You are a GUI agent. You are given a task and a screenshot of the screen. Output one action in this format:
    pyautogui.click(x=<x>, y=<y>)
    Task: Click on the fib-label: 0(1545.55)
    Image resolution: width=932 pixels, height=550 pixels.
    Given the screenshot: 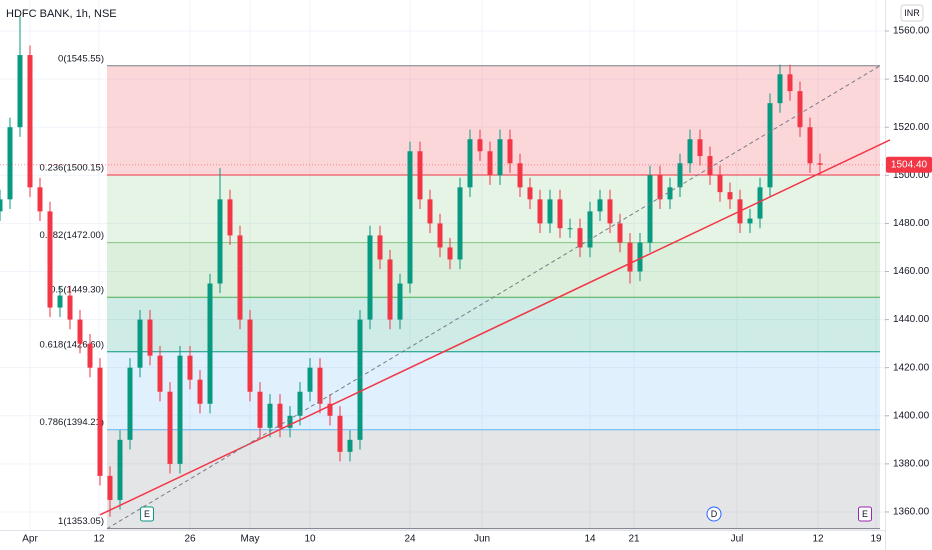 What is the action you would take?
    pyautogui.click(x=81, y=58)
    